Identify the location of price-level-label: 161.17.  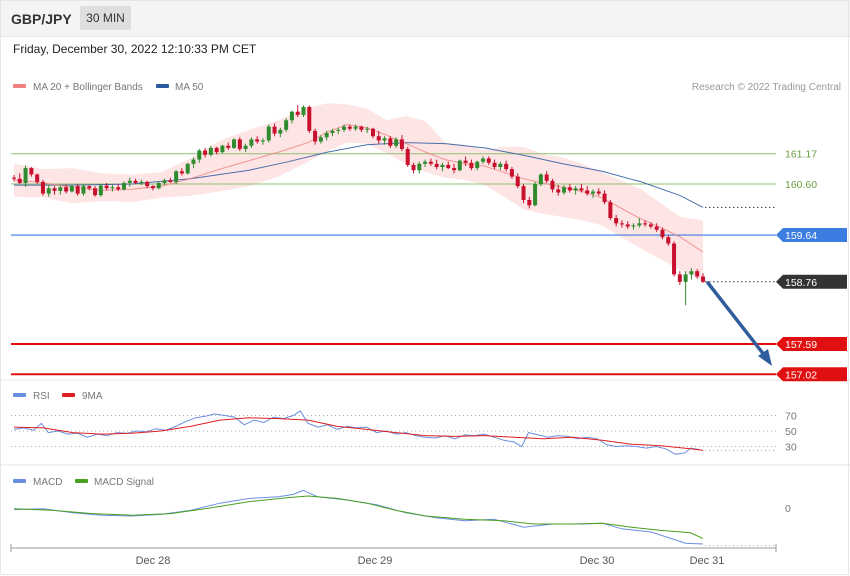
(801, 155).